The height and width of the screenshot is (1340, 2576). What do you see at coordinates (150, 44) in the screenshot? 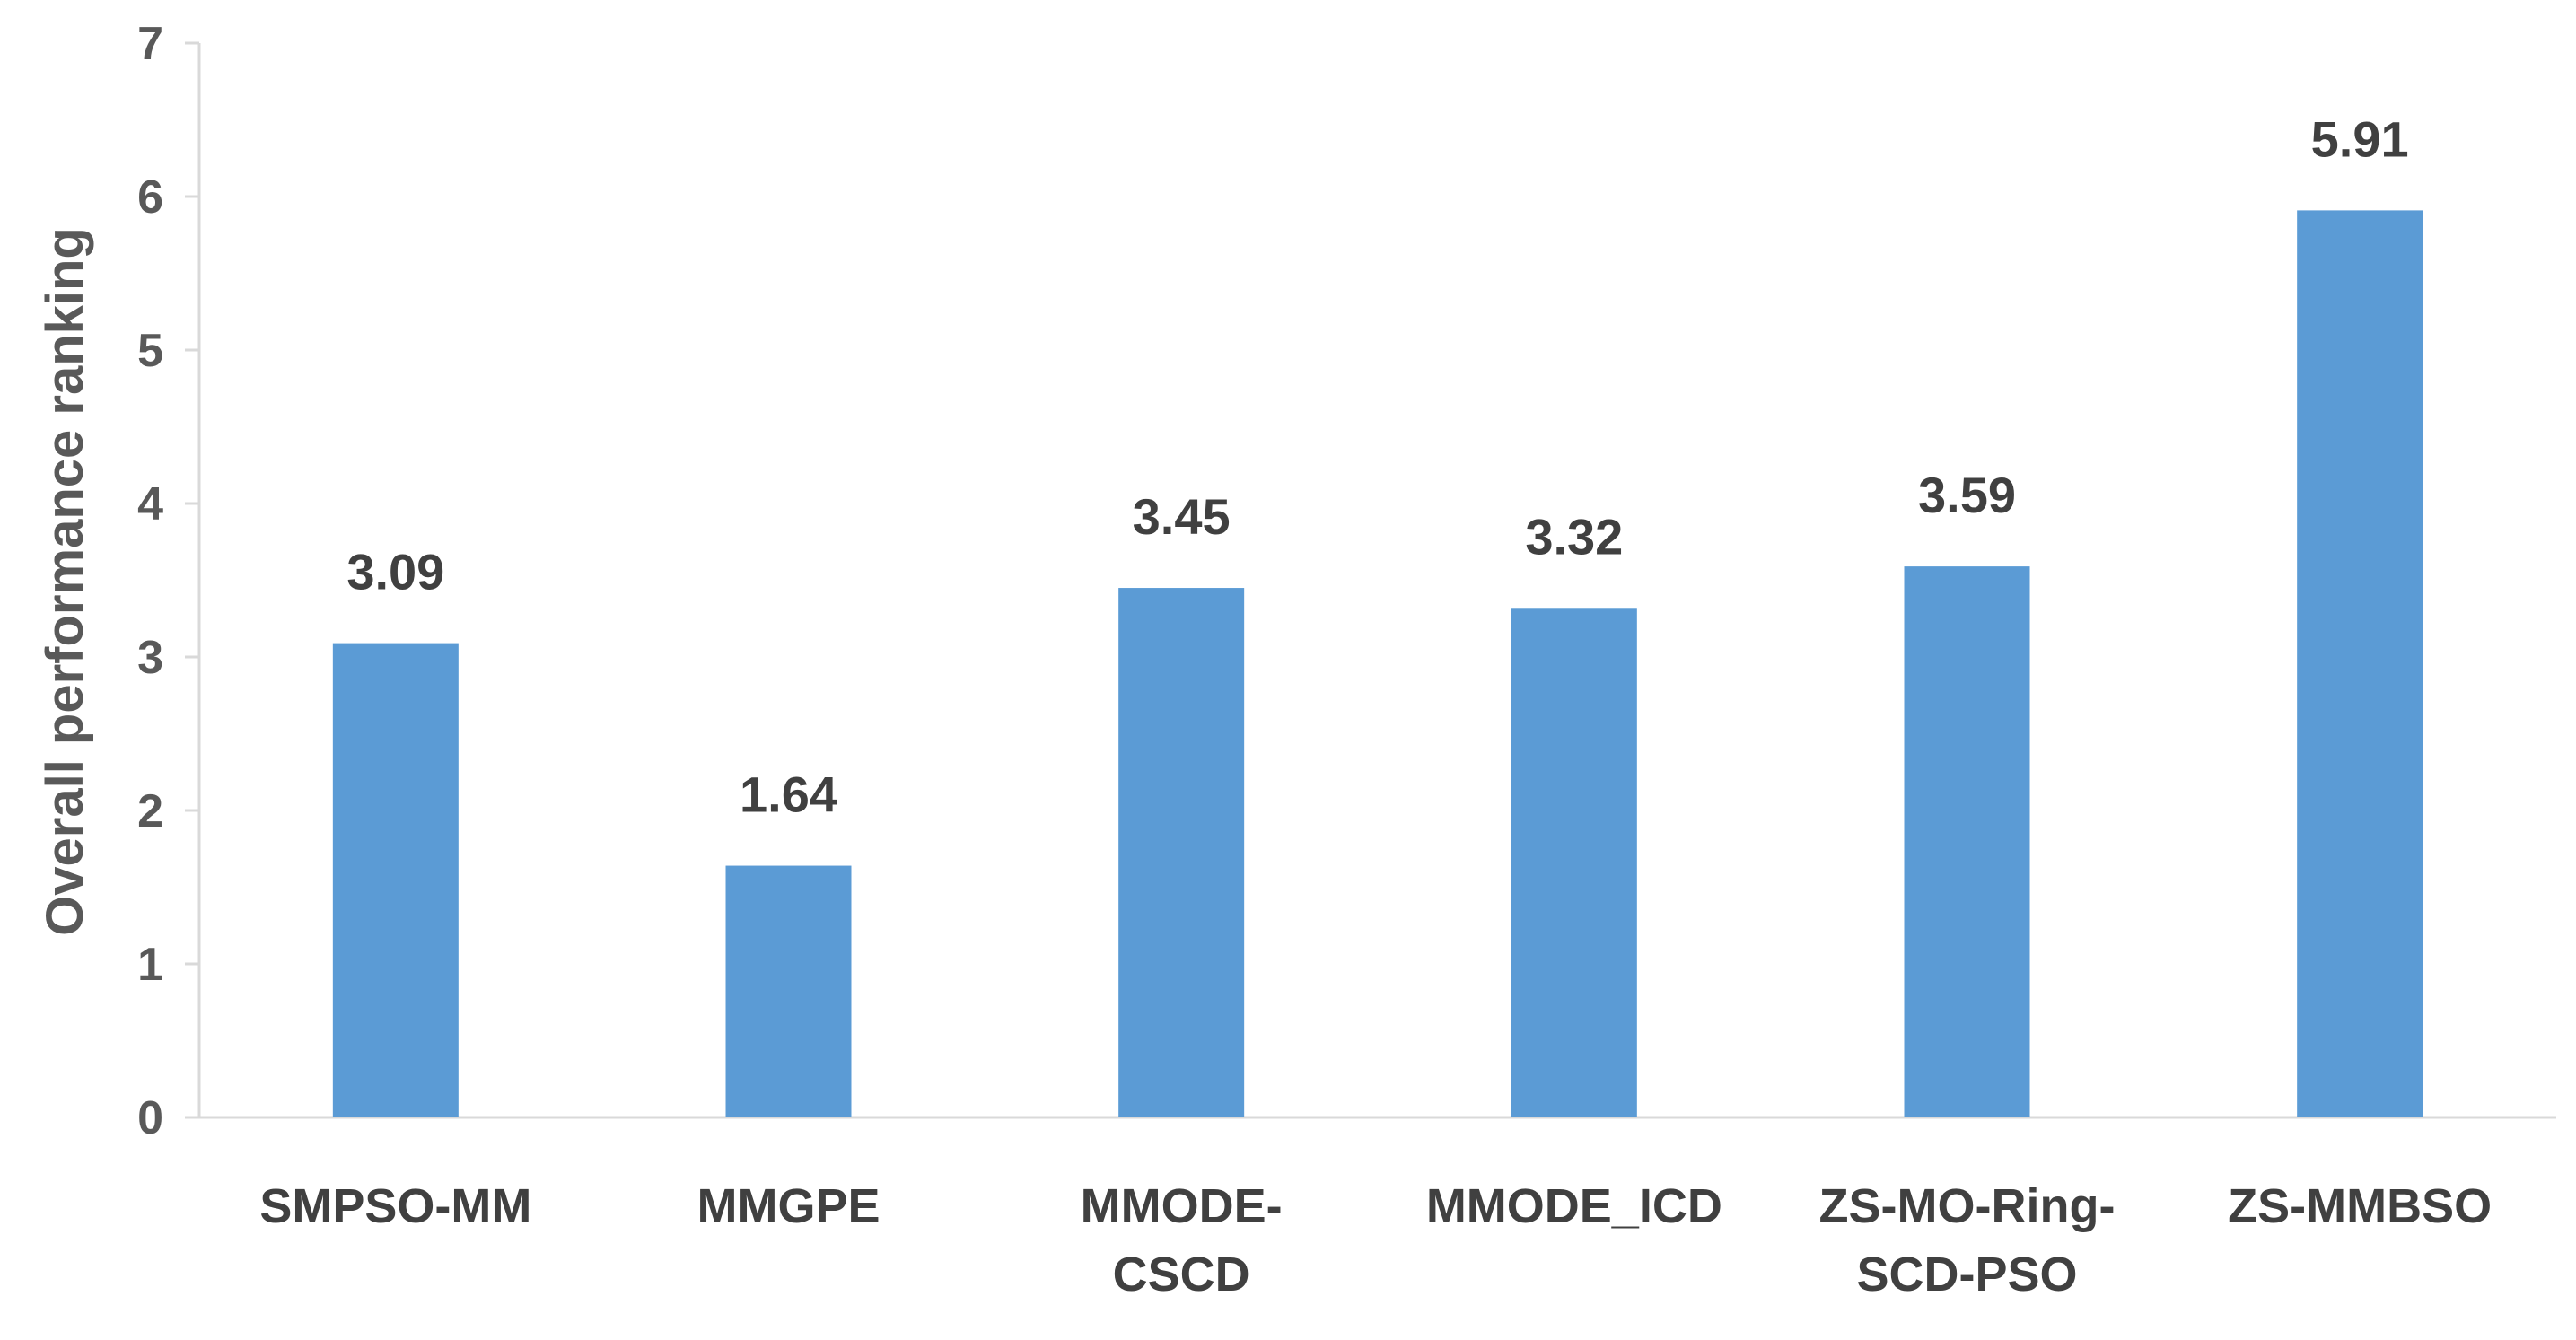
I see `y-tick-label: 7` at bounding box center [150, 44].